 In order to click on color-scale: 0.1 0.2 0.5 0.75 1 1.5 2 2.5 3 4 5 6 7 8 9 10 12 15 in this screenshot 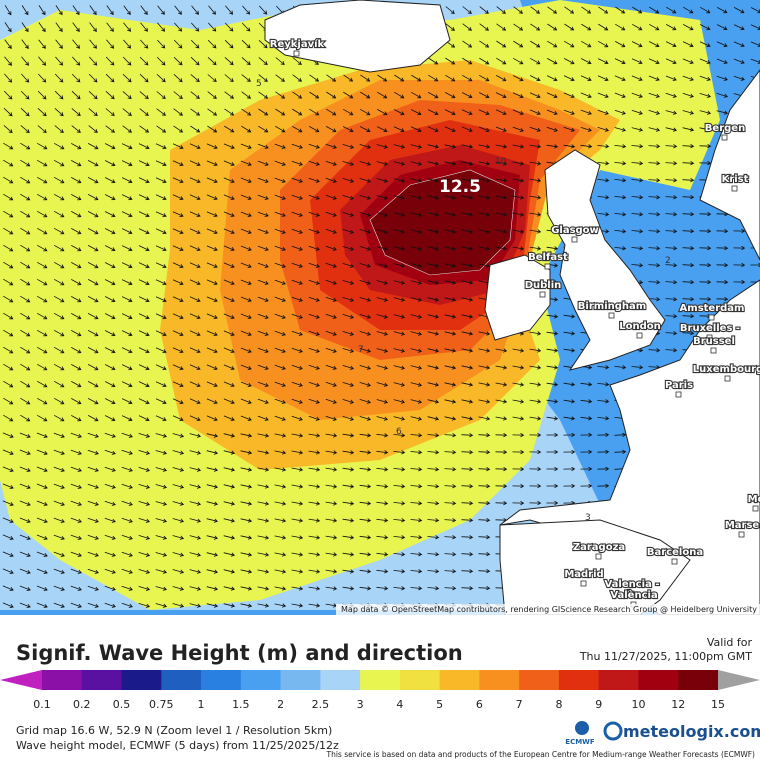, I will do `click(380, 690)`.